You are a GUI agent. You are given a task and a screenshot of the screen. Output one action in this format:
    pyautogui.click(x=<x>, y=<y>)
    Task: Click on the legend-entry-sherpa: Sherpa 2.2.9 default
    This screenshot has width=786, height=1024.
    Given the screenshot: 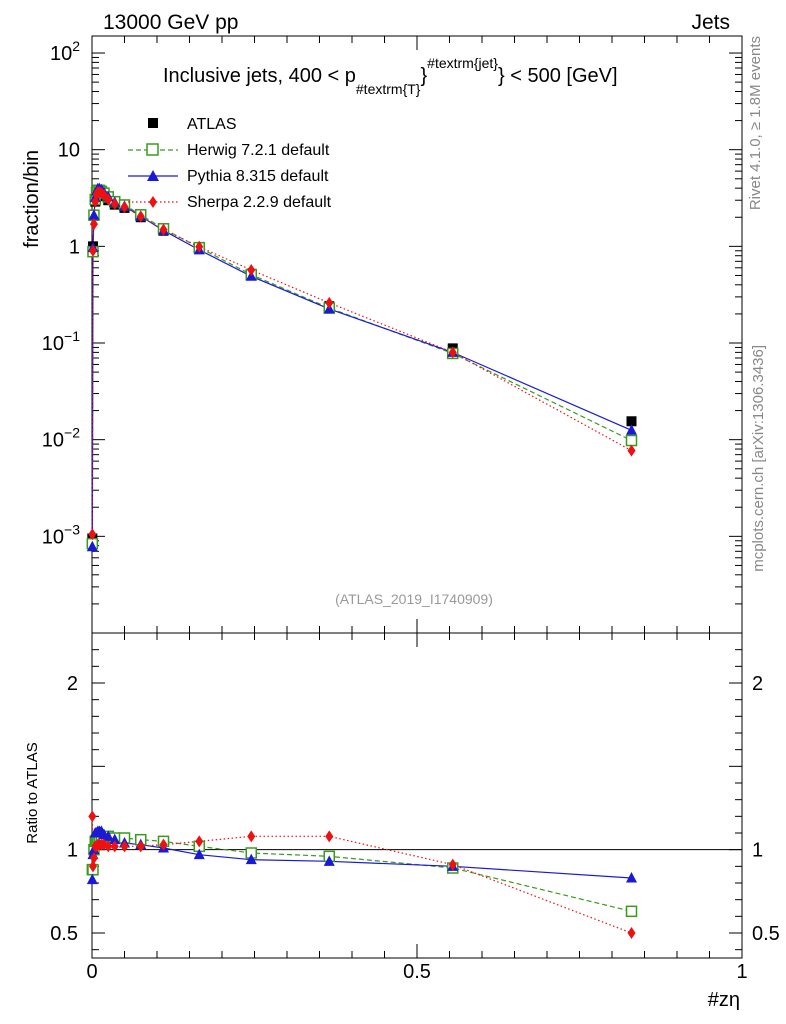 What is the action you would take?
    pyautogui.click(x=230, y=202)
    